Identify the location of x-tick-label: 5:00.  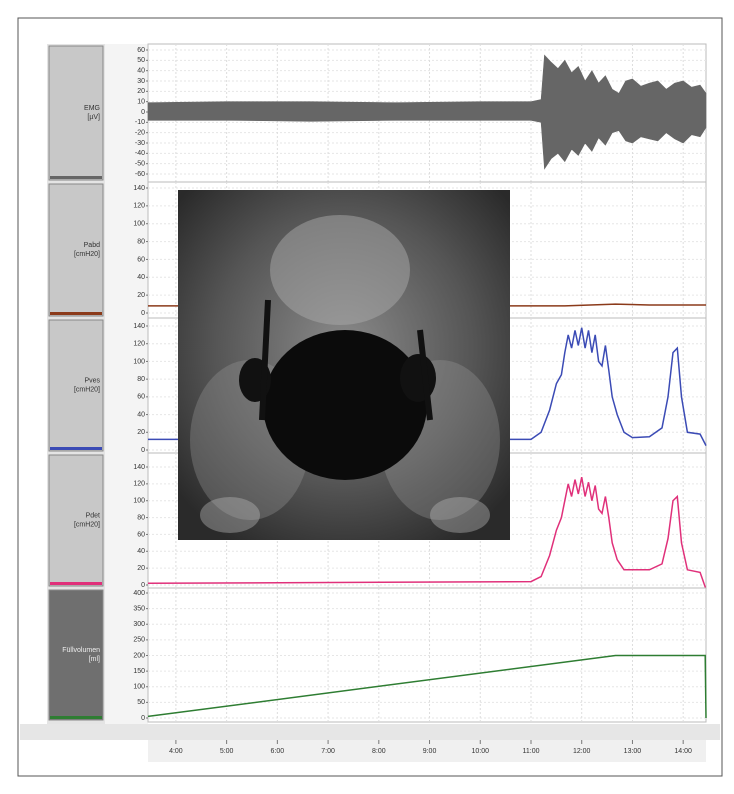
(227, 751).